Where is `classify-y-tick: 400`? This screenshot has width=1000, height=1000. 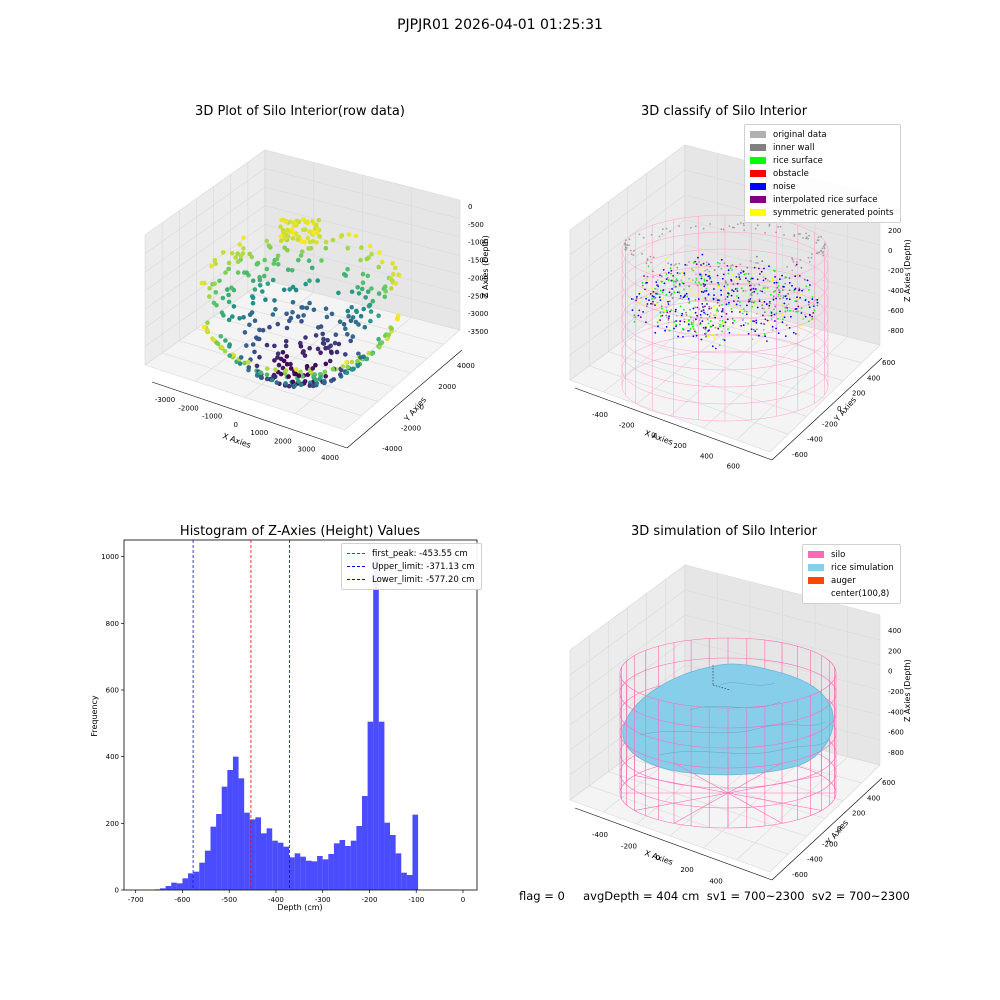
classify-y-tick: 400 is located at coordinates (873, 378).